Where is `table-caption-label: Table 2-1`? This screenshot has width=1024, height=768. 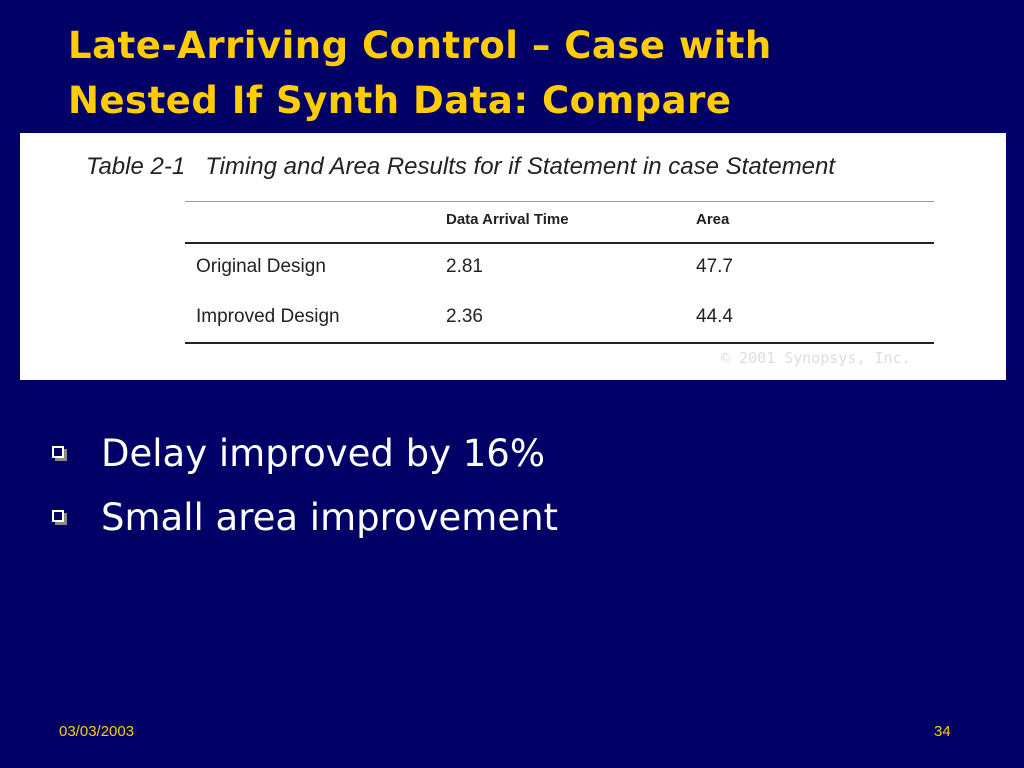 table-caption-label: Table 2-1 is located at coordinates (136, 166).